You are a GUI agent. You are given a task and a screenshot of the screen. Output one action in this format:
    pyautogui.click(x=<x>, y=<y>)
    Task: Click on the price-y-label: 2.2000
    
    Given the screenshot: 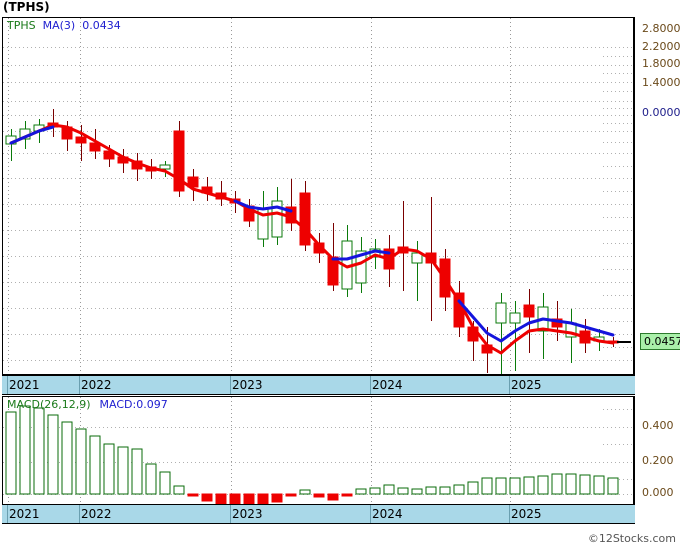 What is the action you would take?
    pyautogui.click(x=661, y=46)
    